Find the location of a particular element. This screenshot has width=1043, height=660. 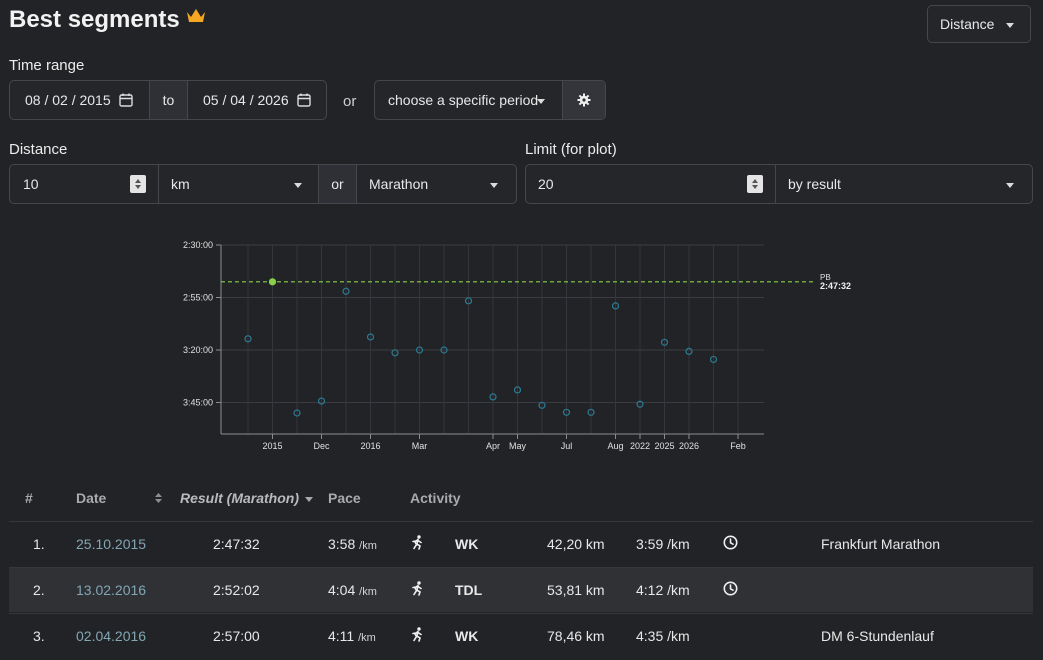

clock-icon is located at coordinates (730, 588).